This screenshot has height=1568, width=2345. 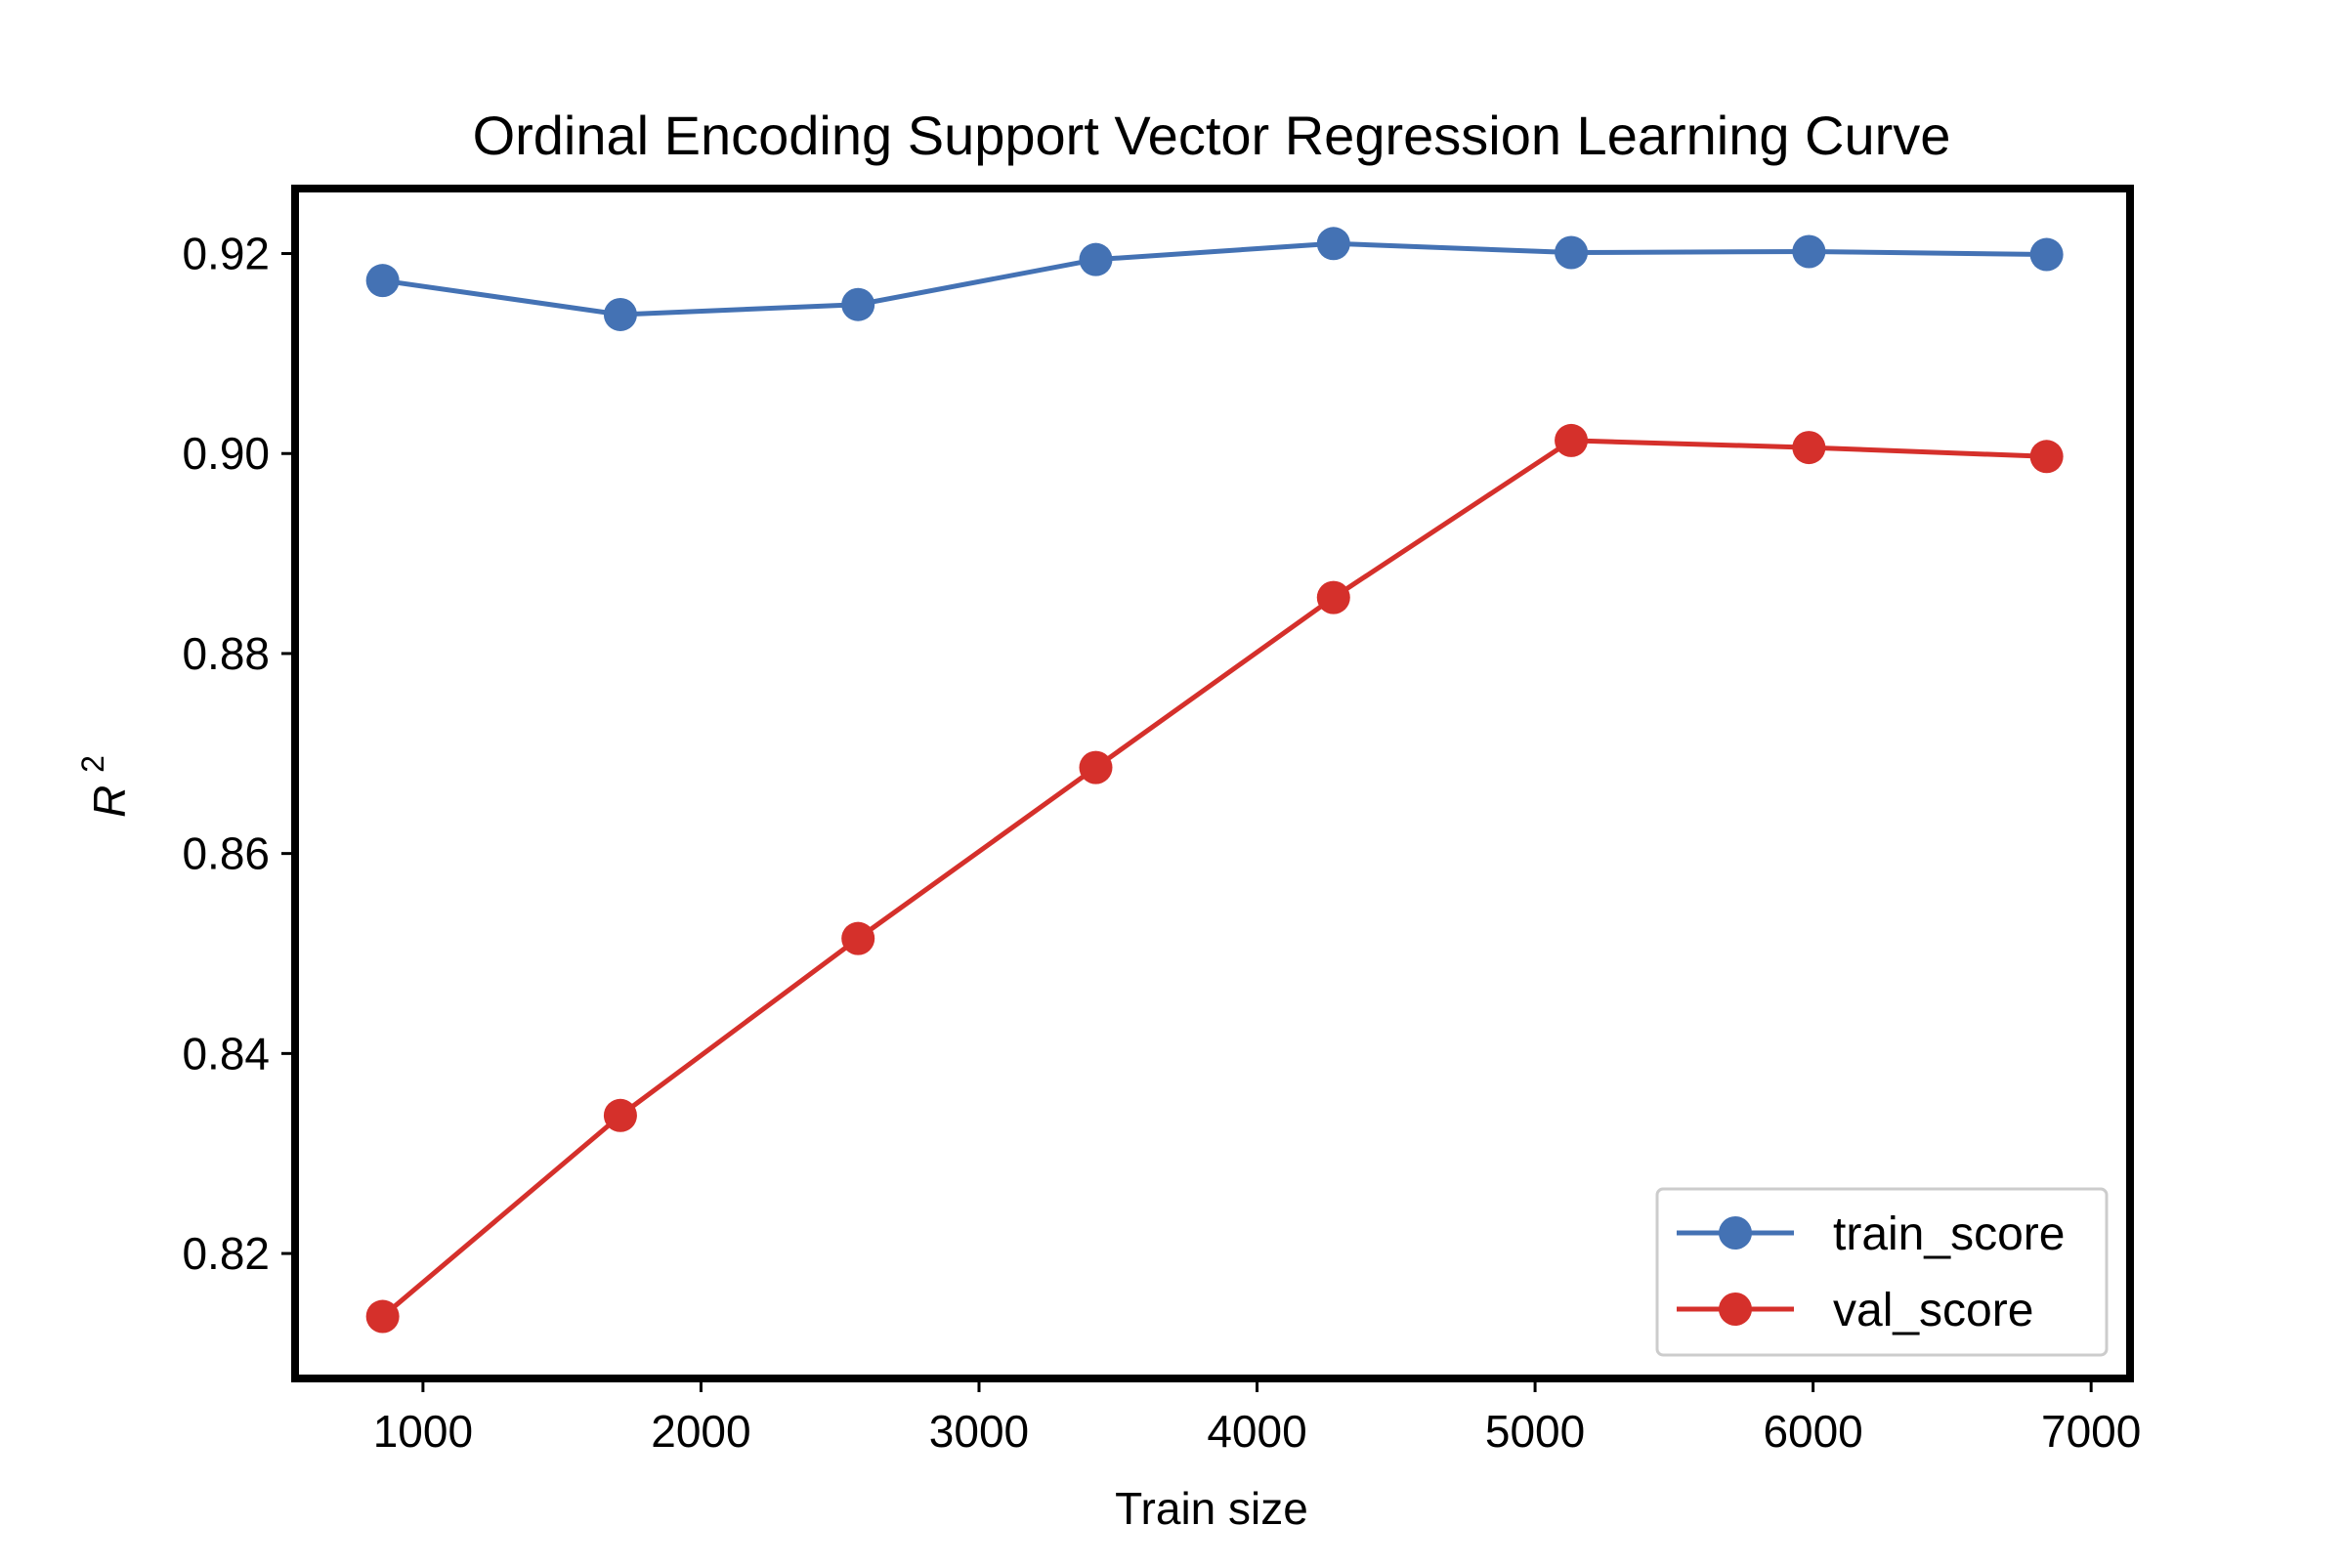 I want to click on y-tick-label: 0.88, so click(x=226, y=653).